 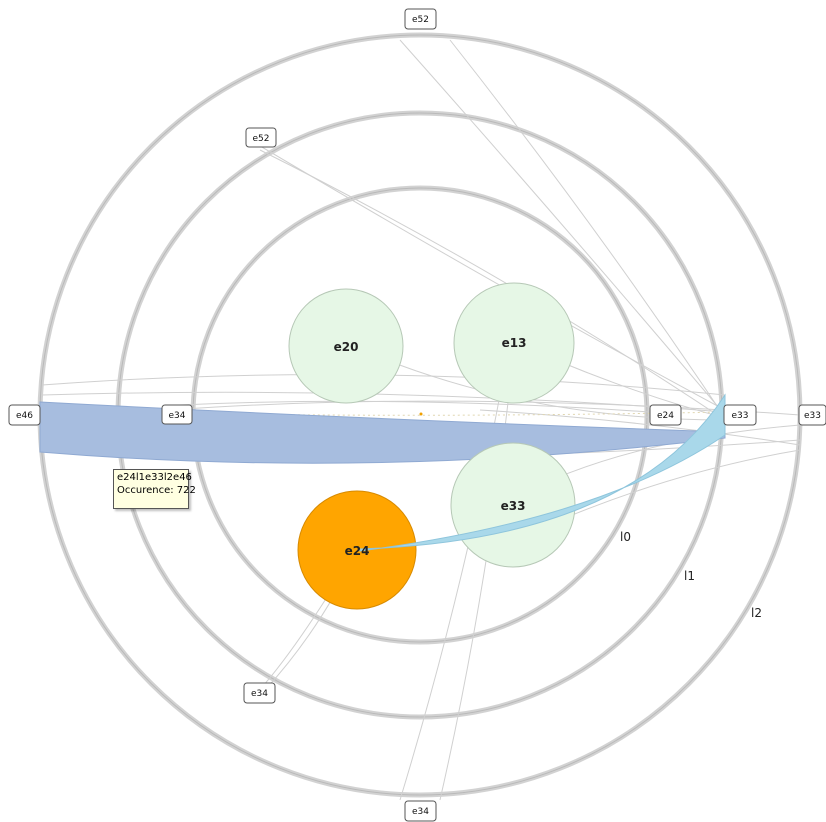 I want to click on tooltip-occurrence: Occurence: 722, so click(x=156, y=490).